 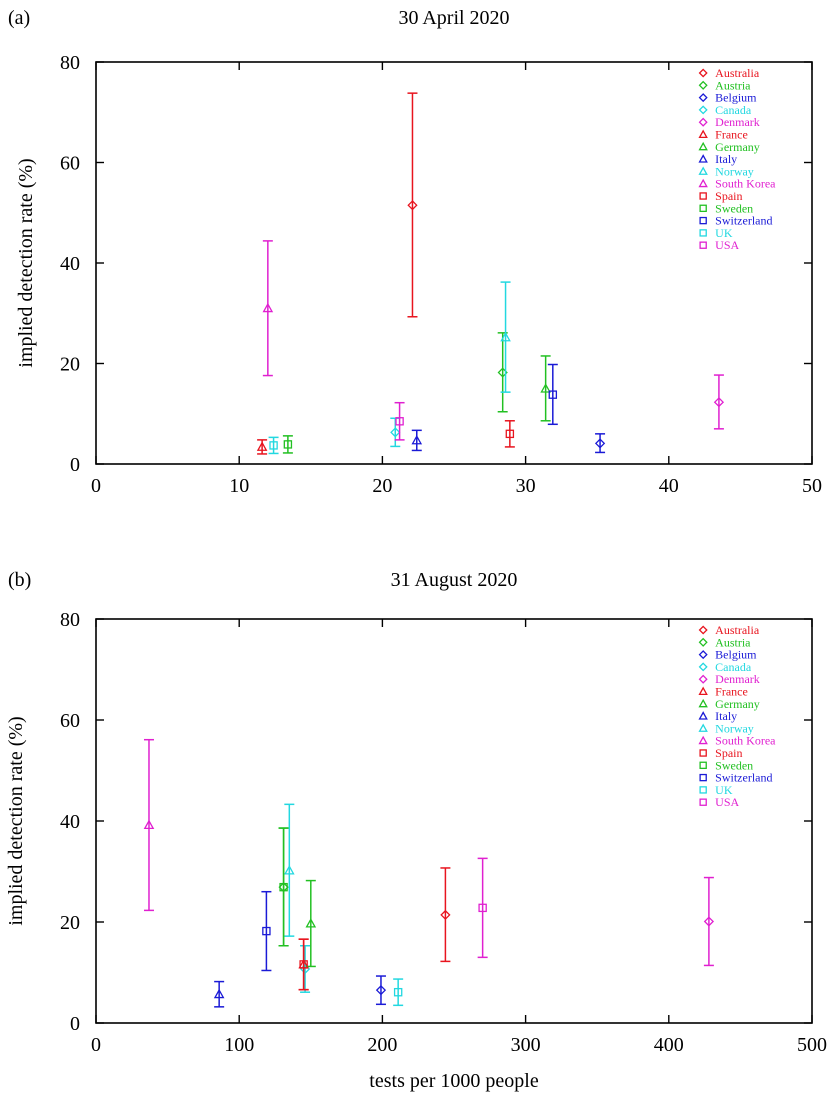 I want to click on legend-label: Denmark, so click(x=737, y=679).